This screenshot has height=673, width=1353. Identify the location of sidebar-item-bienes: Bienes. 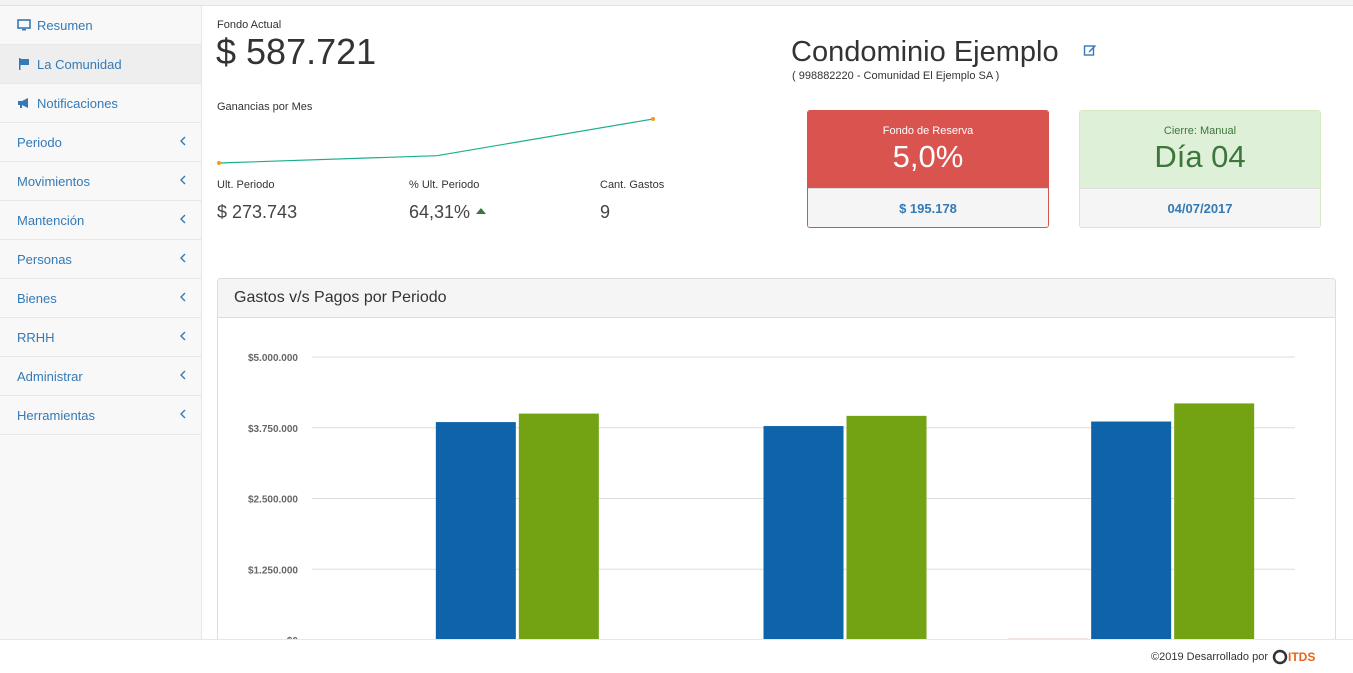
(100, 298).